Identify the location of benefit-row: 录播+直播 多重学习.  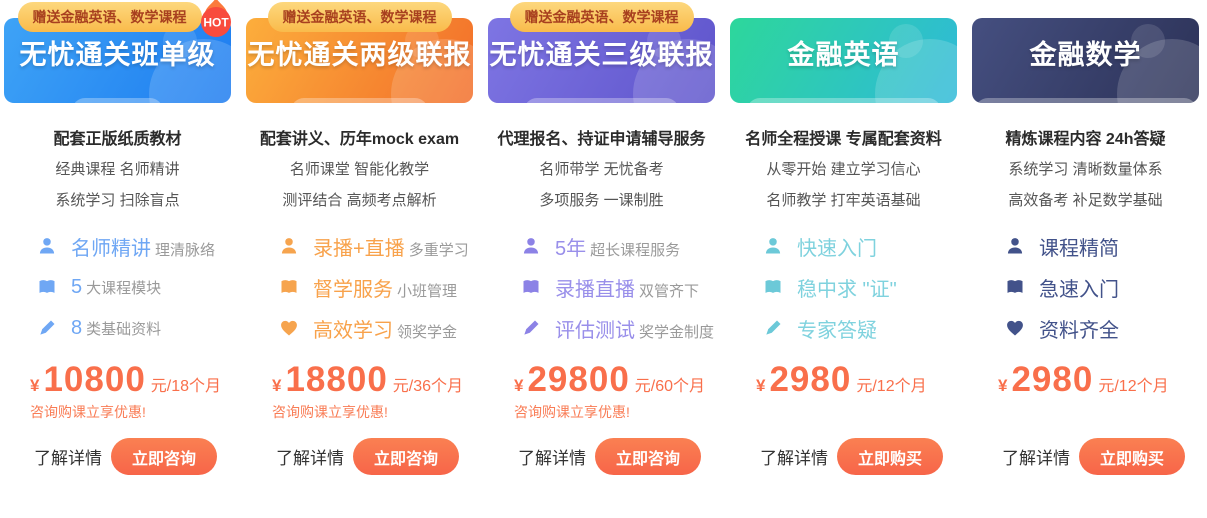
(375, 246).